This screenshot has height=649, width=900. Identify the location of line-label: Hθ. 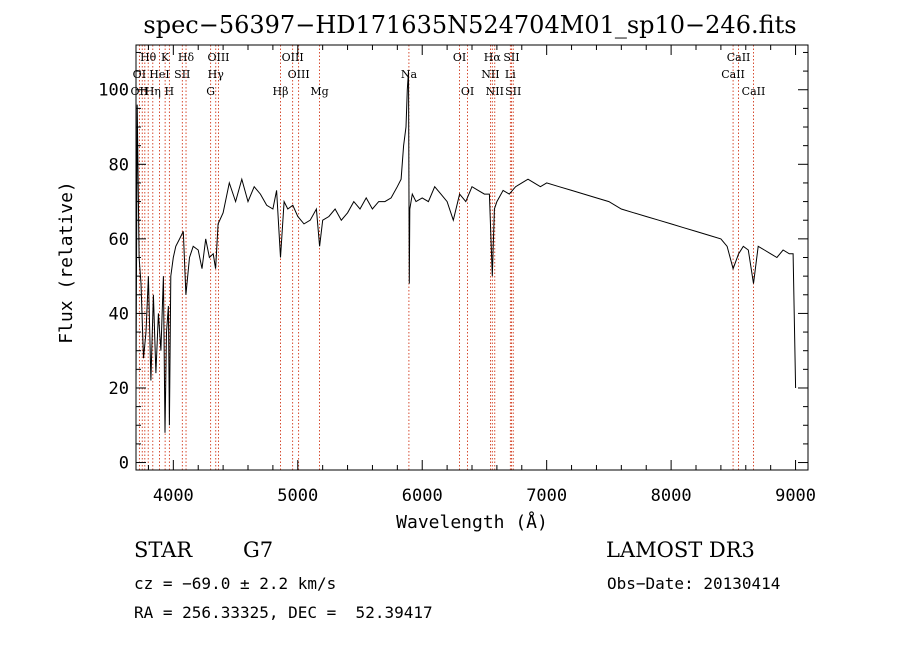
(148, 57).